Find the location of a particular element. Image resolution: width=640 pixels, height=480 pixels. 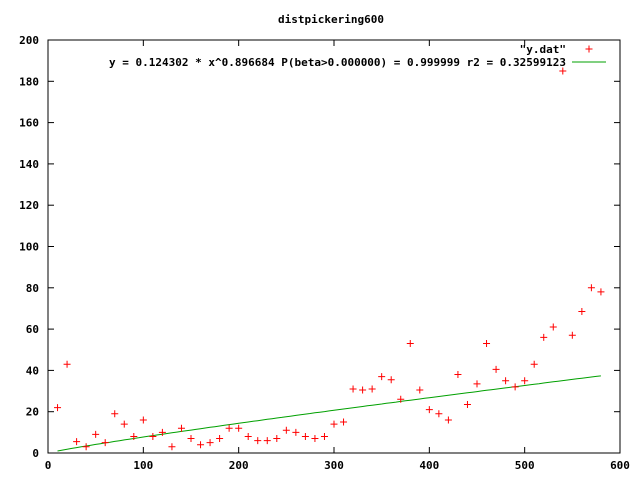

fit-curve is located at coordinates (329, 413).